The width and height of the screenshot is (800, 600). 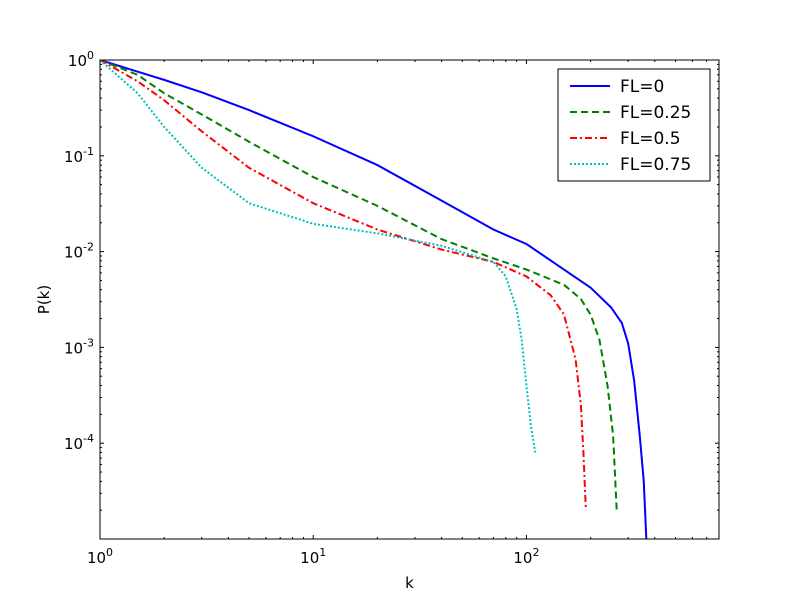 What do you see at coordinates (79, 155) in the screenshot?
I see `y-tick-label: 10⁻¹` at bounding box center [79, 155].